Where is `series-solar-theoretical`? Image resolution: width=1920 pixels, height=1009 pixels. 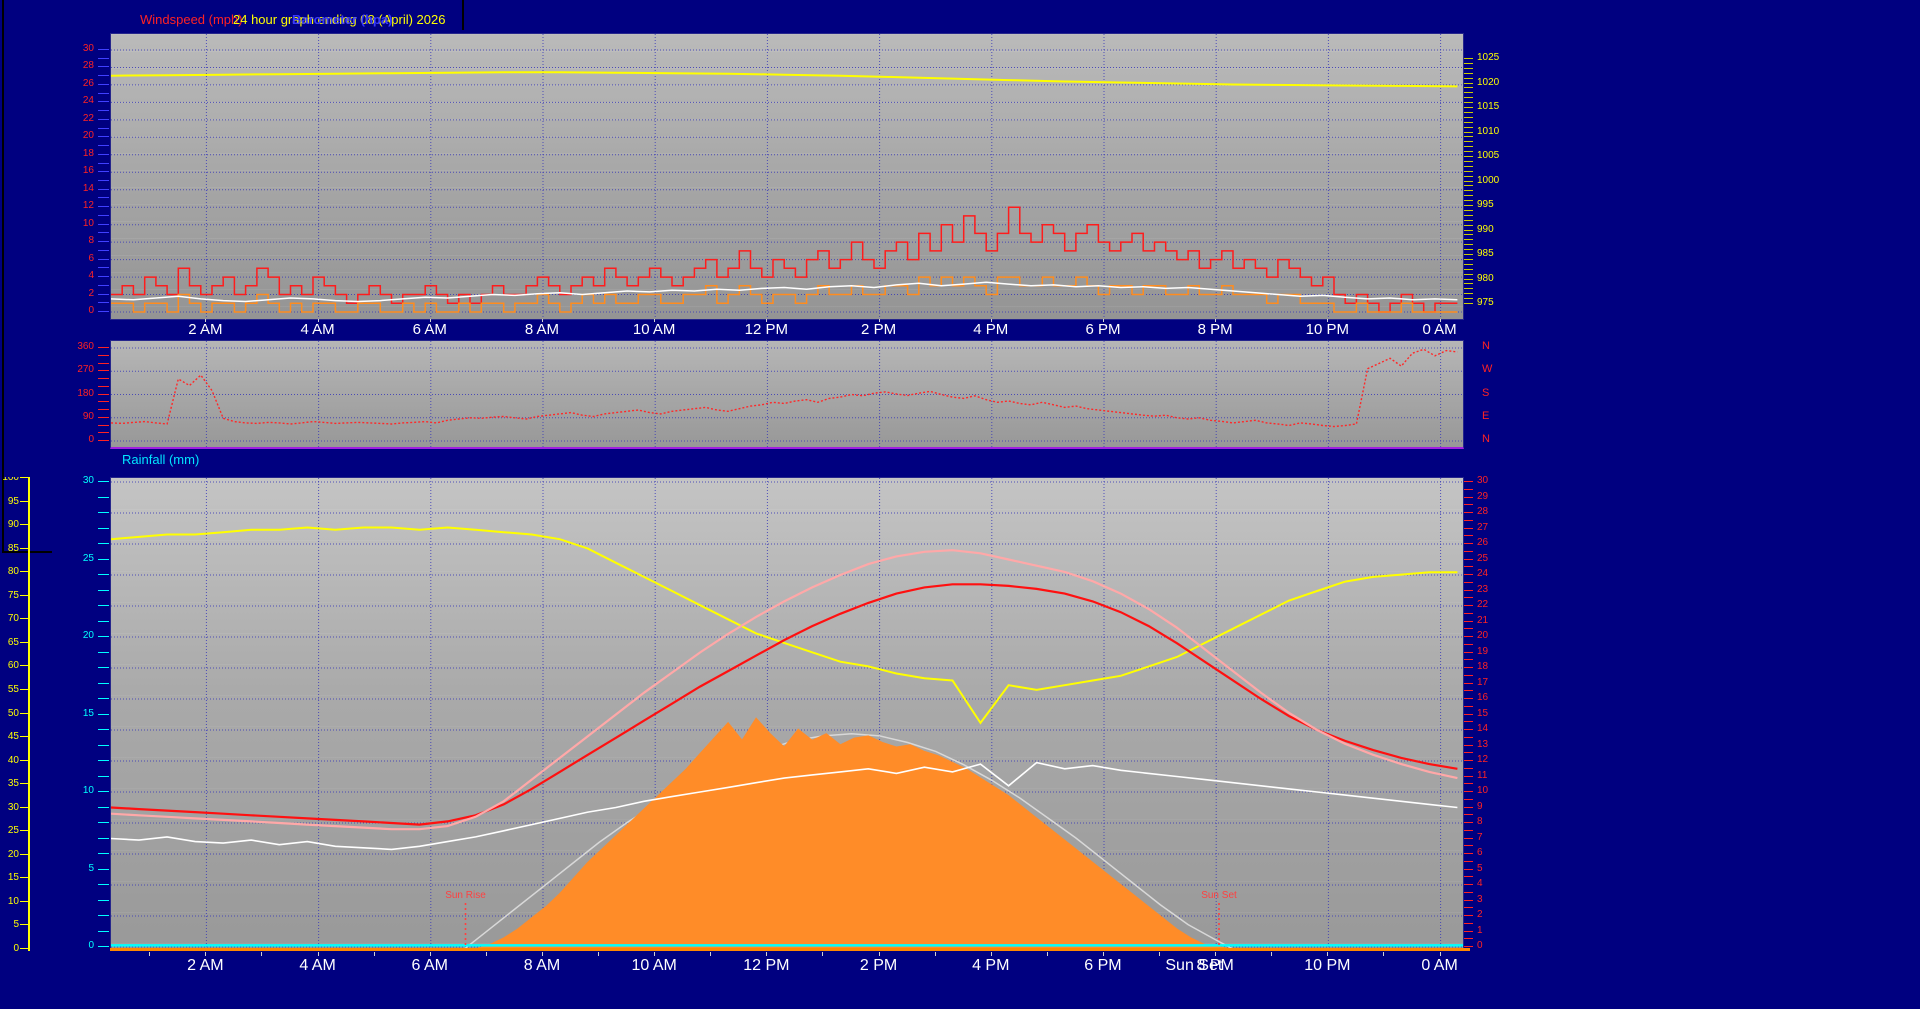
series-solar-theoretical is located at coordinates (848, 840).